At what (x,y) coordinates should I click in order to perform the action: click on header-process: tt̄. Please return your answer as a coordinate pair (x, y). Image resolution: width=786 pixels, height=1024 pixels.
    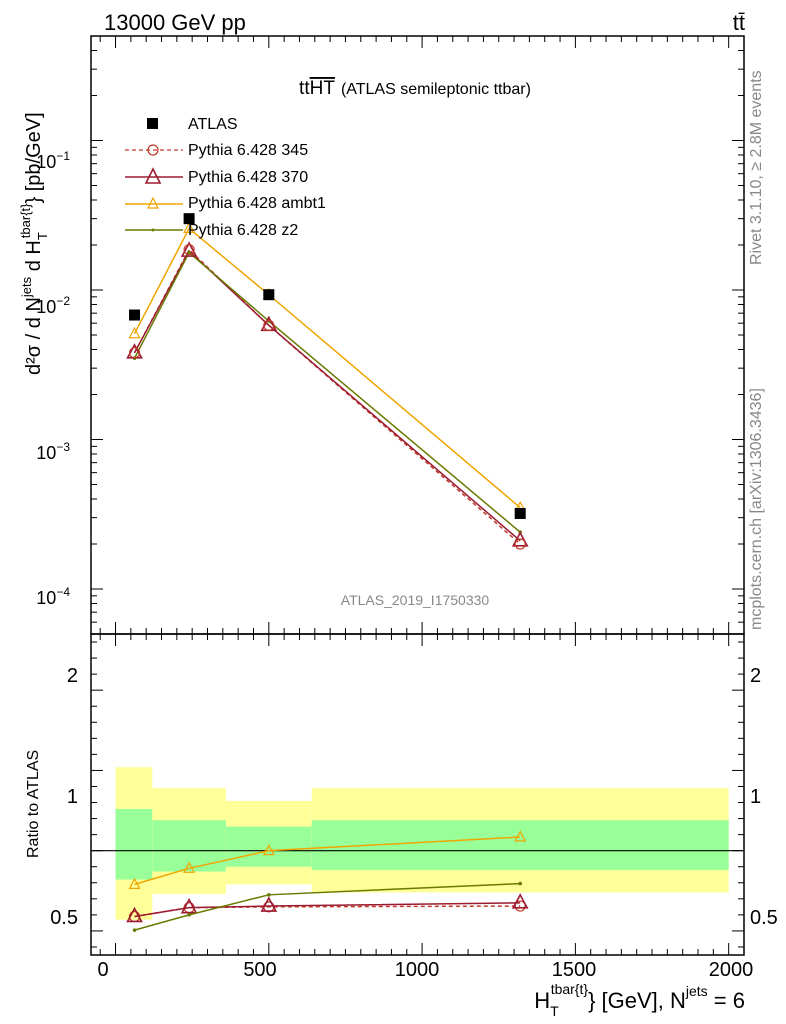
    Looking at the image, I should click on (739, 22).